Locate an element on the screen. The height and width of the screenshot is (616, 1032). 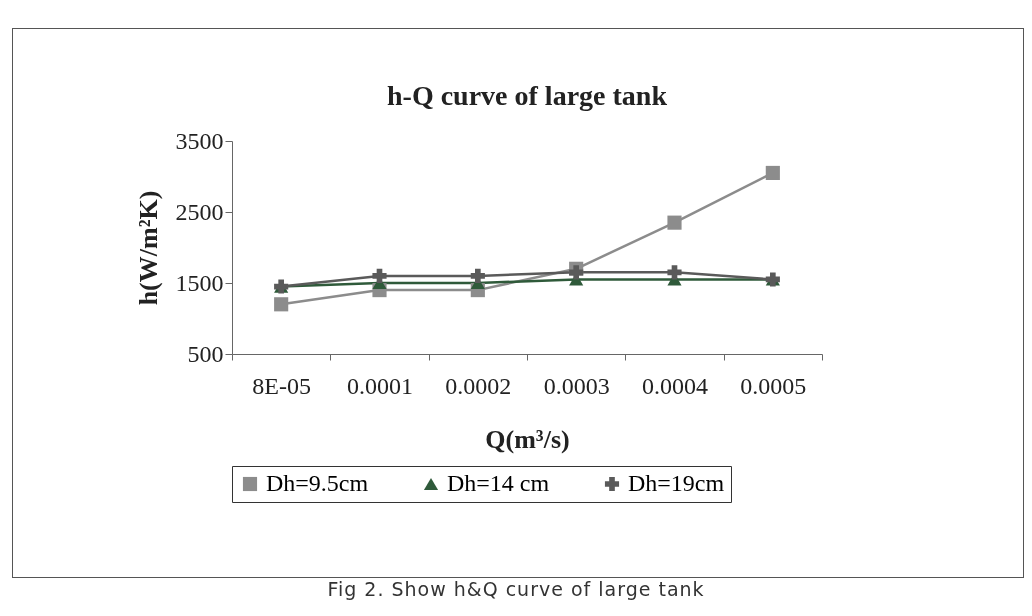
chart-title: h-Q curve of large tank is located at coordinates (527, 95).